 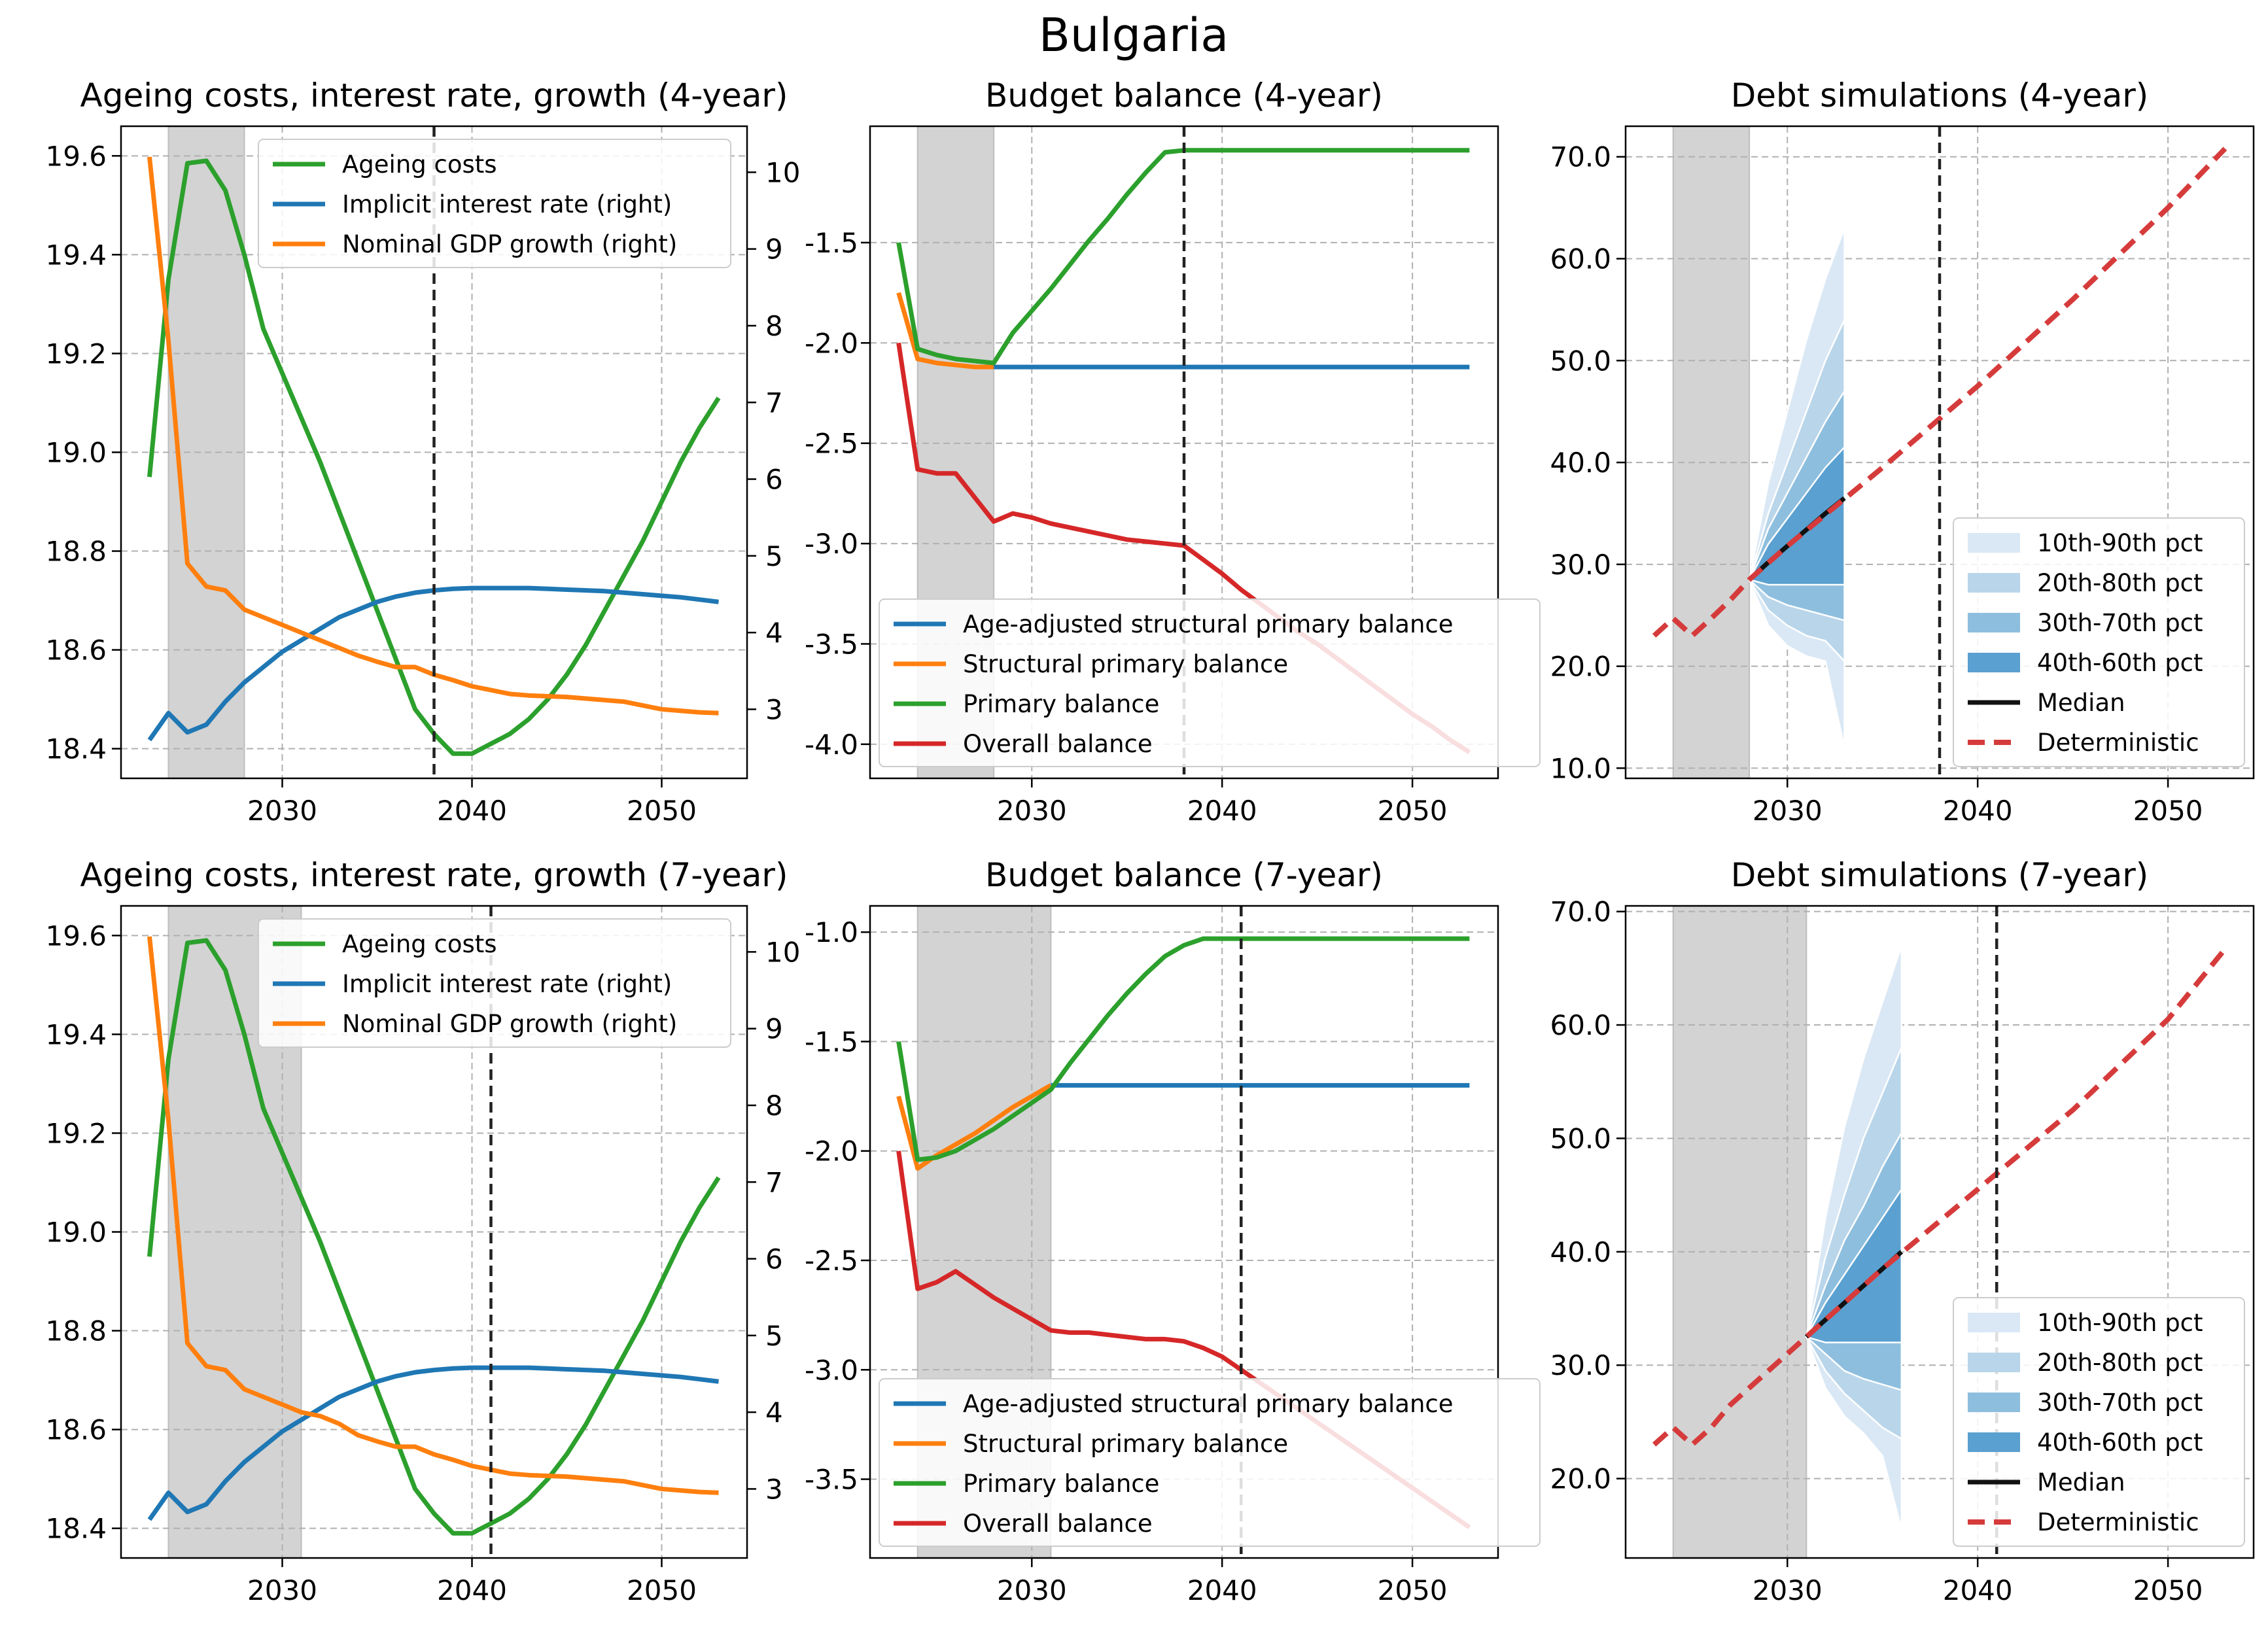 What do you see at coordinates (76, 1331) in the screenshot?
I see `y-tick-label: 18.8` at bounding box center [76, 1331].